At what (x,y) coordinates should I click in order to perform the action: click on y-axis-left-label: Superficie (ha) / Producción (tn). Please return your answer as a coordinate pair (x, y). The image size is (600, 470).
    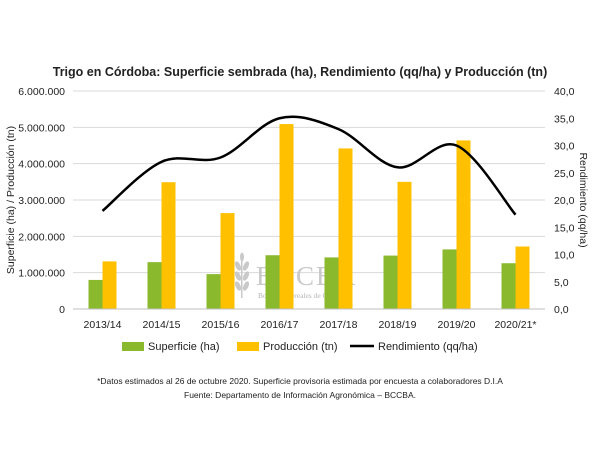
    Looking at the image, I should click on (11, 200).